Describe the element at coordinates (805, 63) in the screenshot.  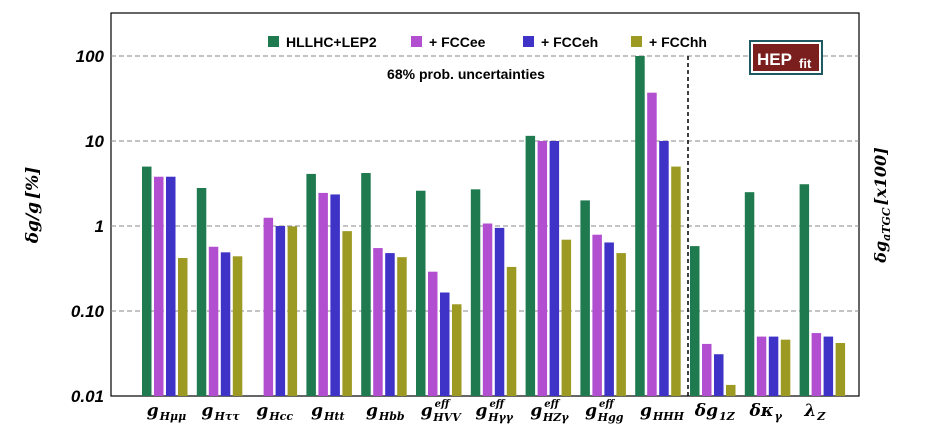
I see `svg-text: fit` at that location.